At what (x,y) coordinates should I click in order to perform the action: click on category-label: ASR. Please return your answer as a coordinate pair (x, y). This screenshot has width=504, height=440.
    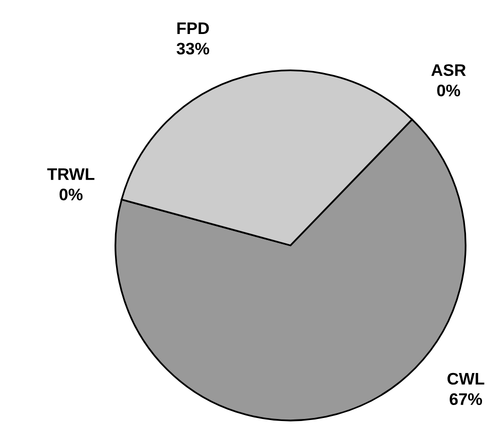
    Looking at the image, I should click on (448, 70).